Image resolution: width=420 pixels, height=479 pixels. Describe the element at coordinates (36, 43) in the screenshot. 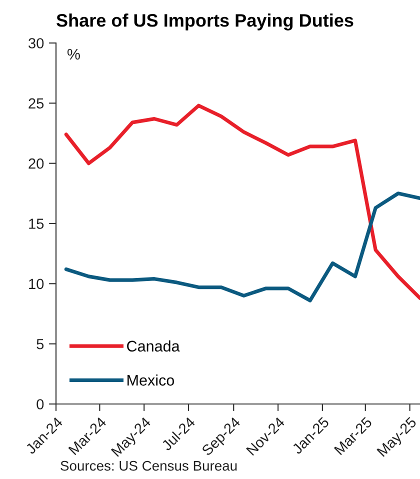

I see `y-tick-label: 30` at that location.